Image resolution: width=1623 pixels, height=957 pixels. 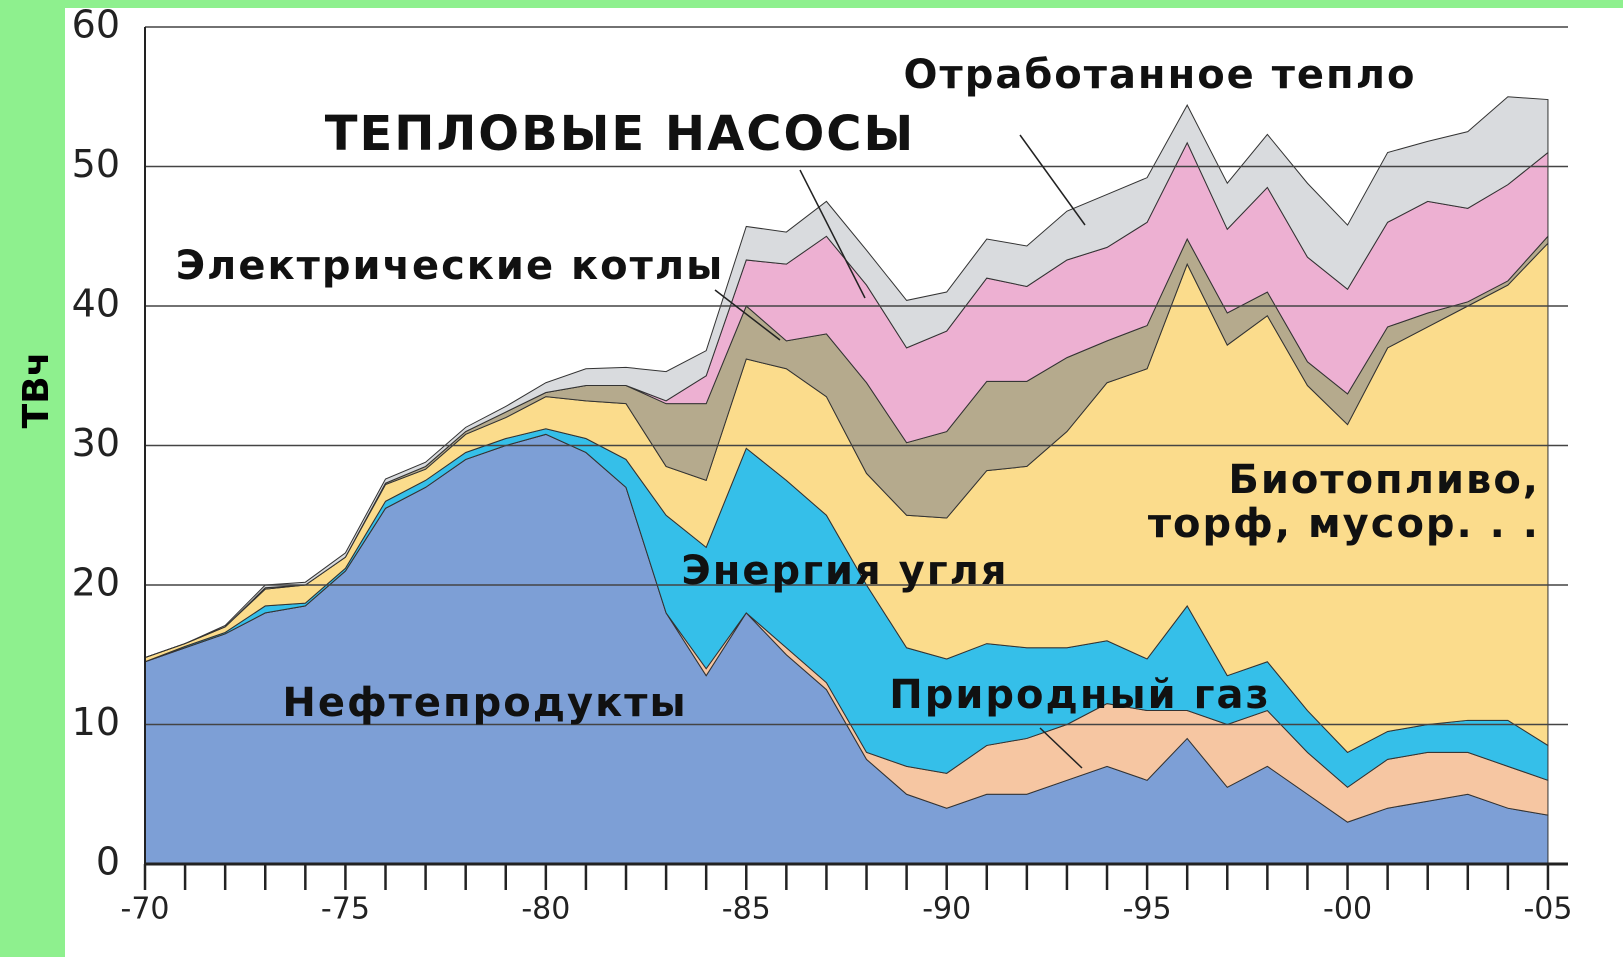 What do you see at coordinates (1343, 502) in the screenshot?
I see `series-label: Биотопливо, торф, мусор. . .` at bounding box center [1343, 502].